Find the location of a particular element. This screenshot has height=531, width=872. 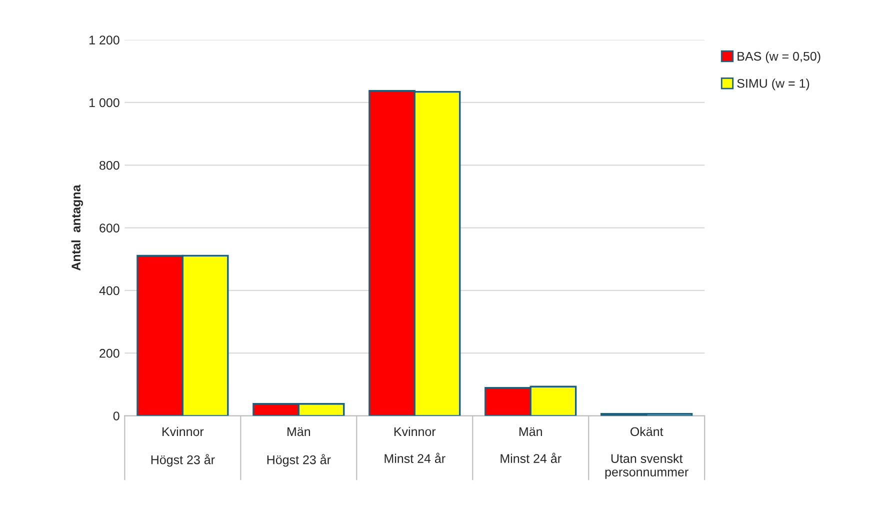

category-label: Män Minst 24 år is located at coordinates (531, 445).